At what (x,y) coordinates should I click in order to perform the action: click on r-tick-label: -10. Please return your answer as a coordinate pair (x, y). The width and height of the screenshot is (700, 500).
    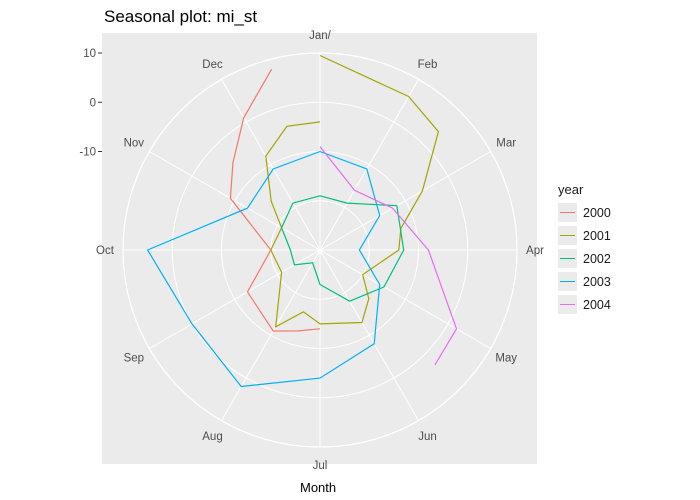
    Looking at the image, I should click on (87, 153).